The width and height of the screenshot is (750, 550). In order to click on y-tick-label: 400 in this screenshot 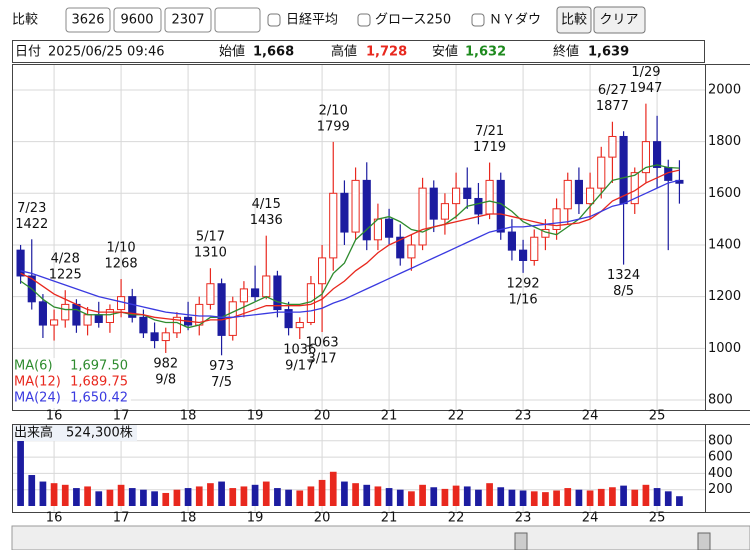, I will do `click(720, 473)`.